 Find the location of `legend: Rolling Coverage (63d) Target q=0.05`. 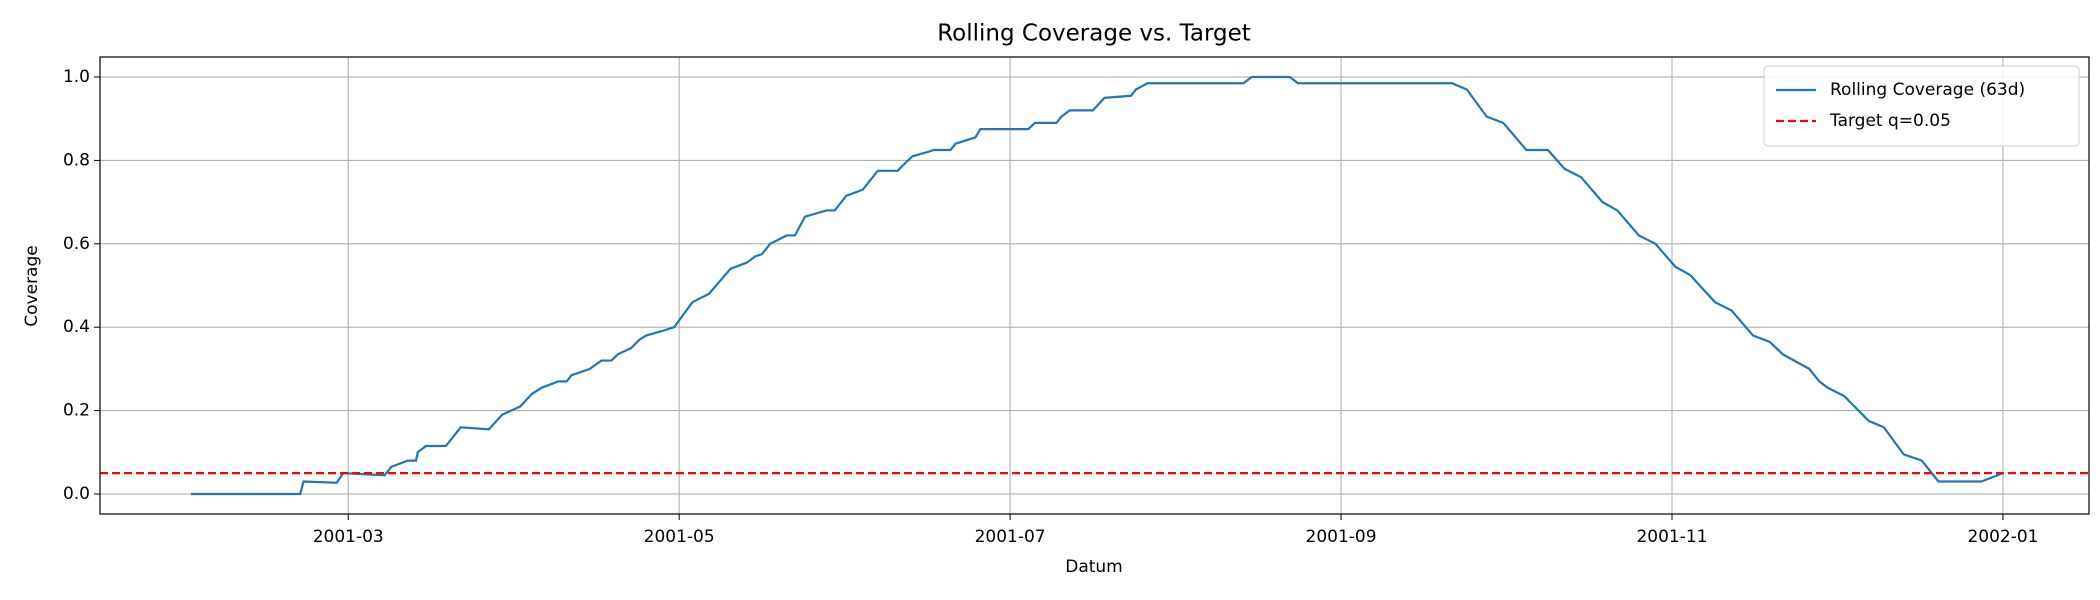

legend: Rolling Coverage (63d) Target q=0.05 is located at coordinates (1921, 106).